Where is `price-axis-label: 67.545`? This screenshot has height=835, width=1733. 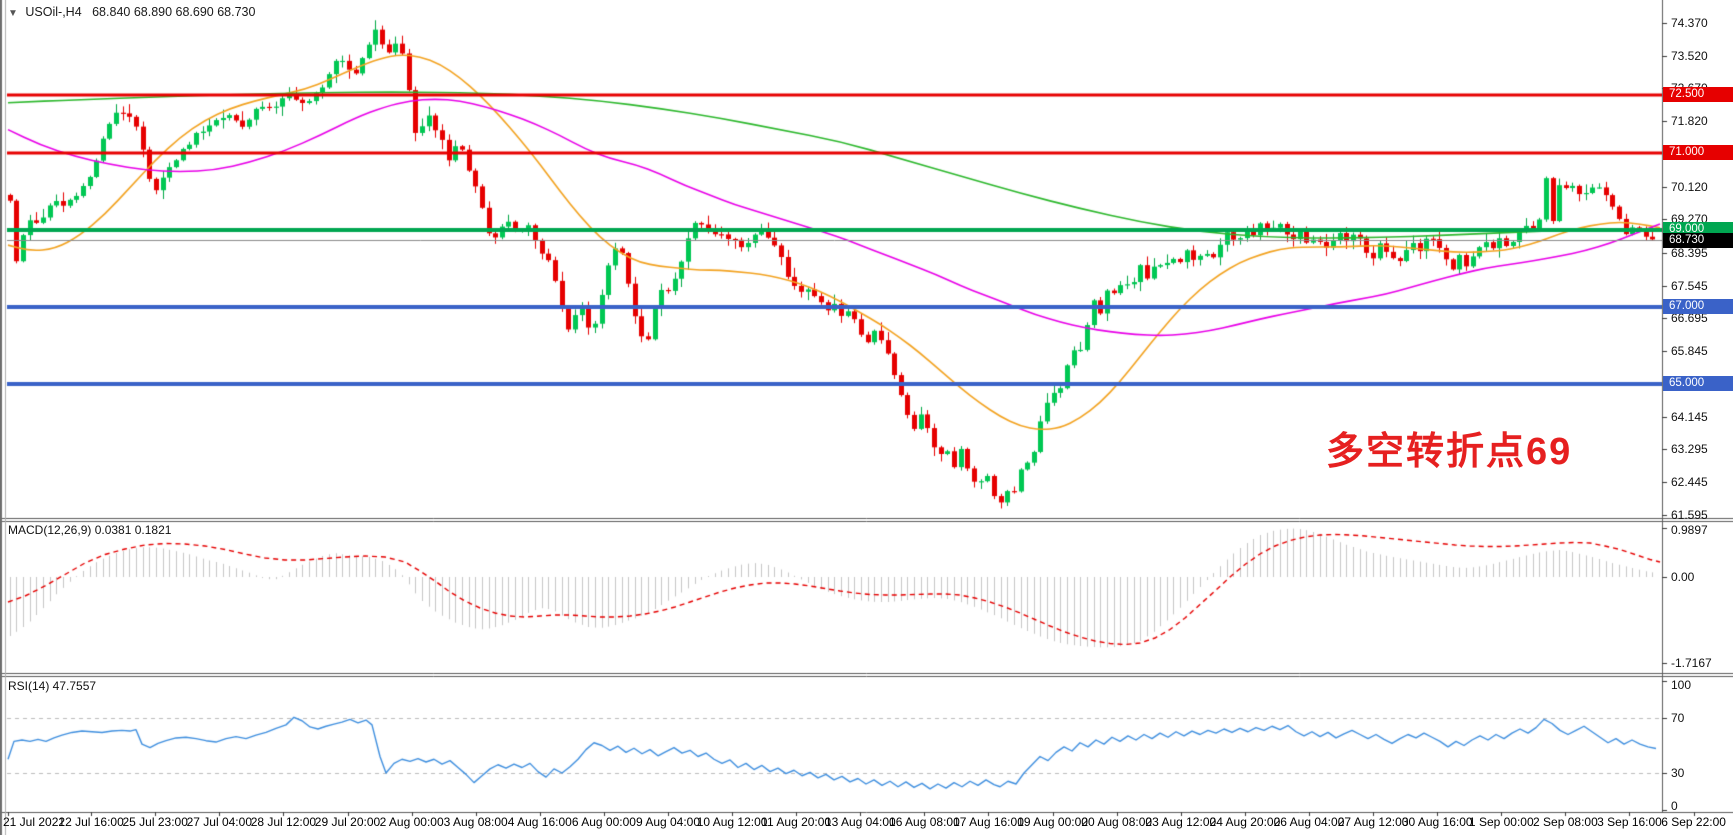 price-axis-label: 67.545 is located at coordinates (1689, 285).